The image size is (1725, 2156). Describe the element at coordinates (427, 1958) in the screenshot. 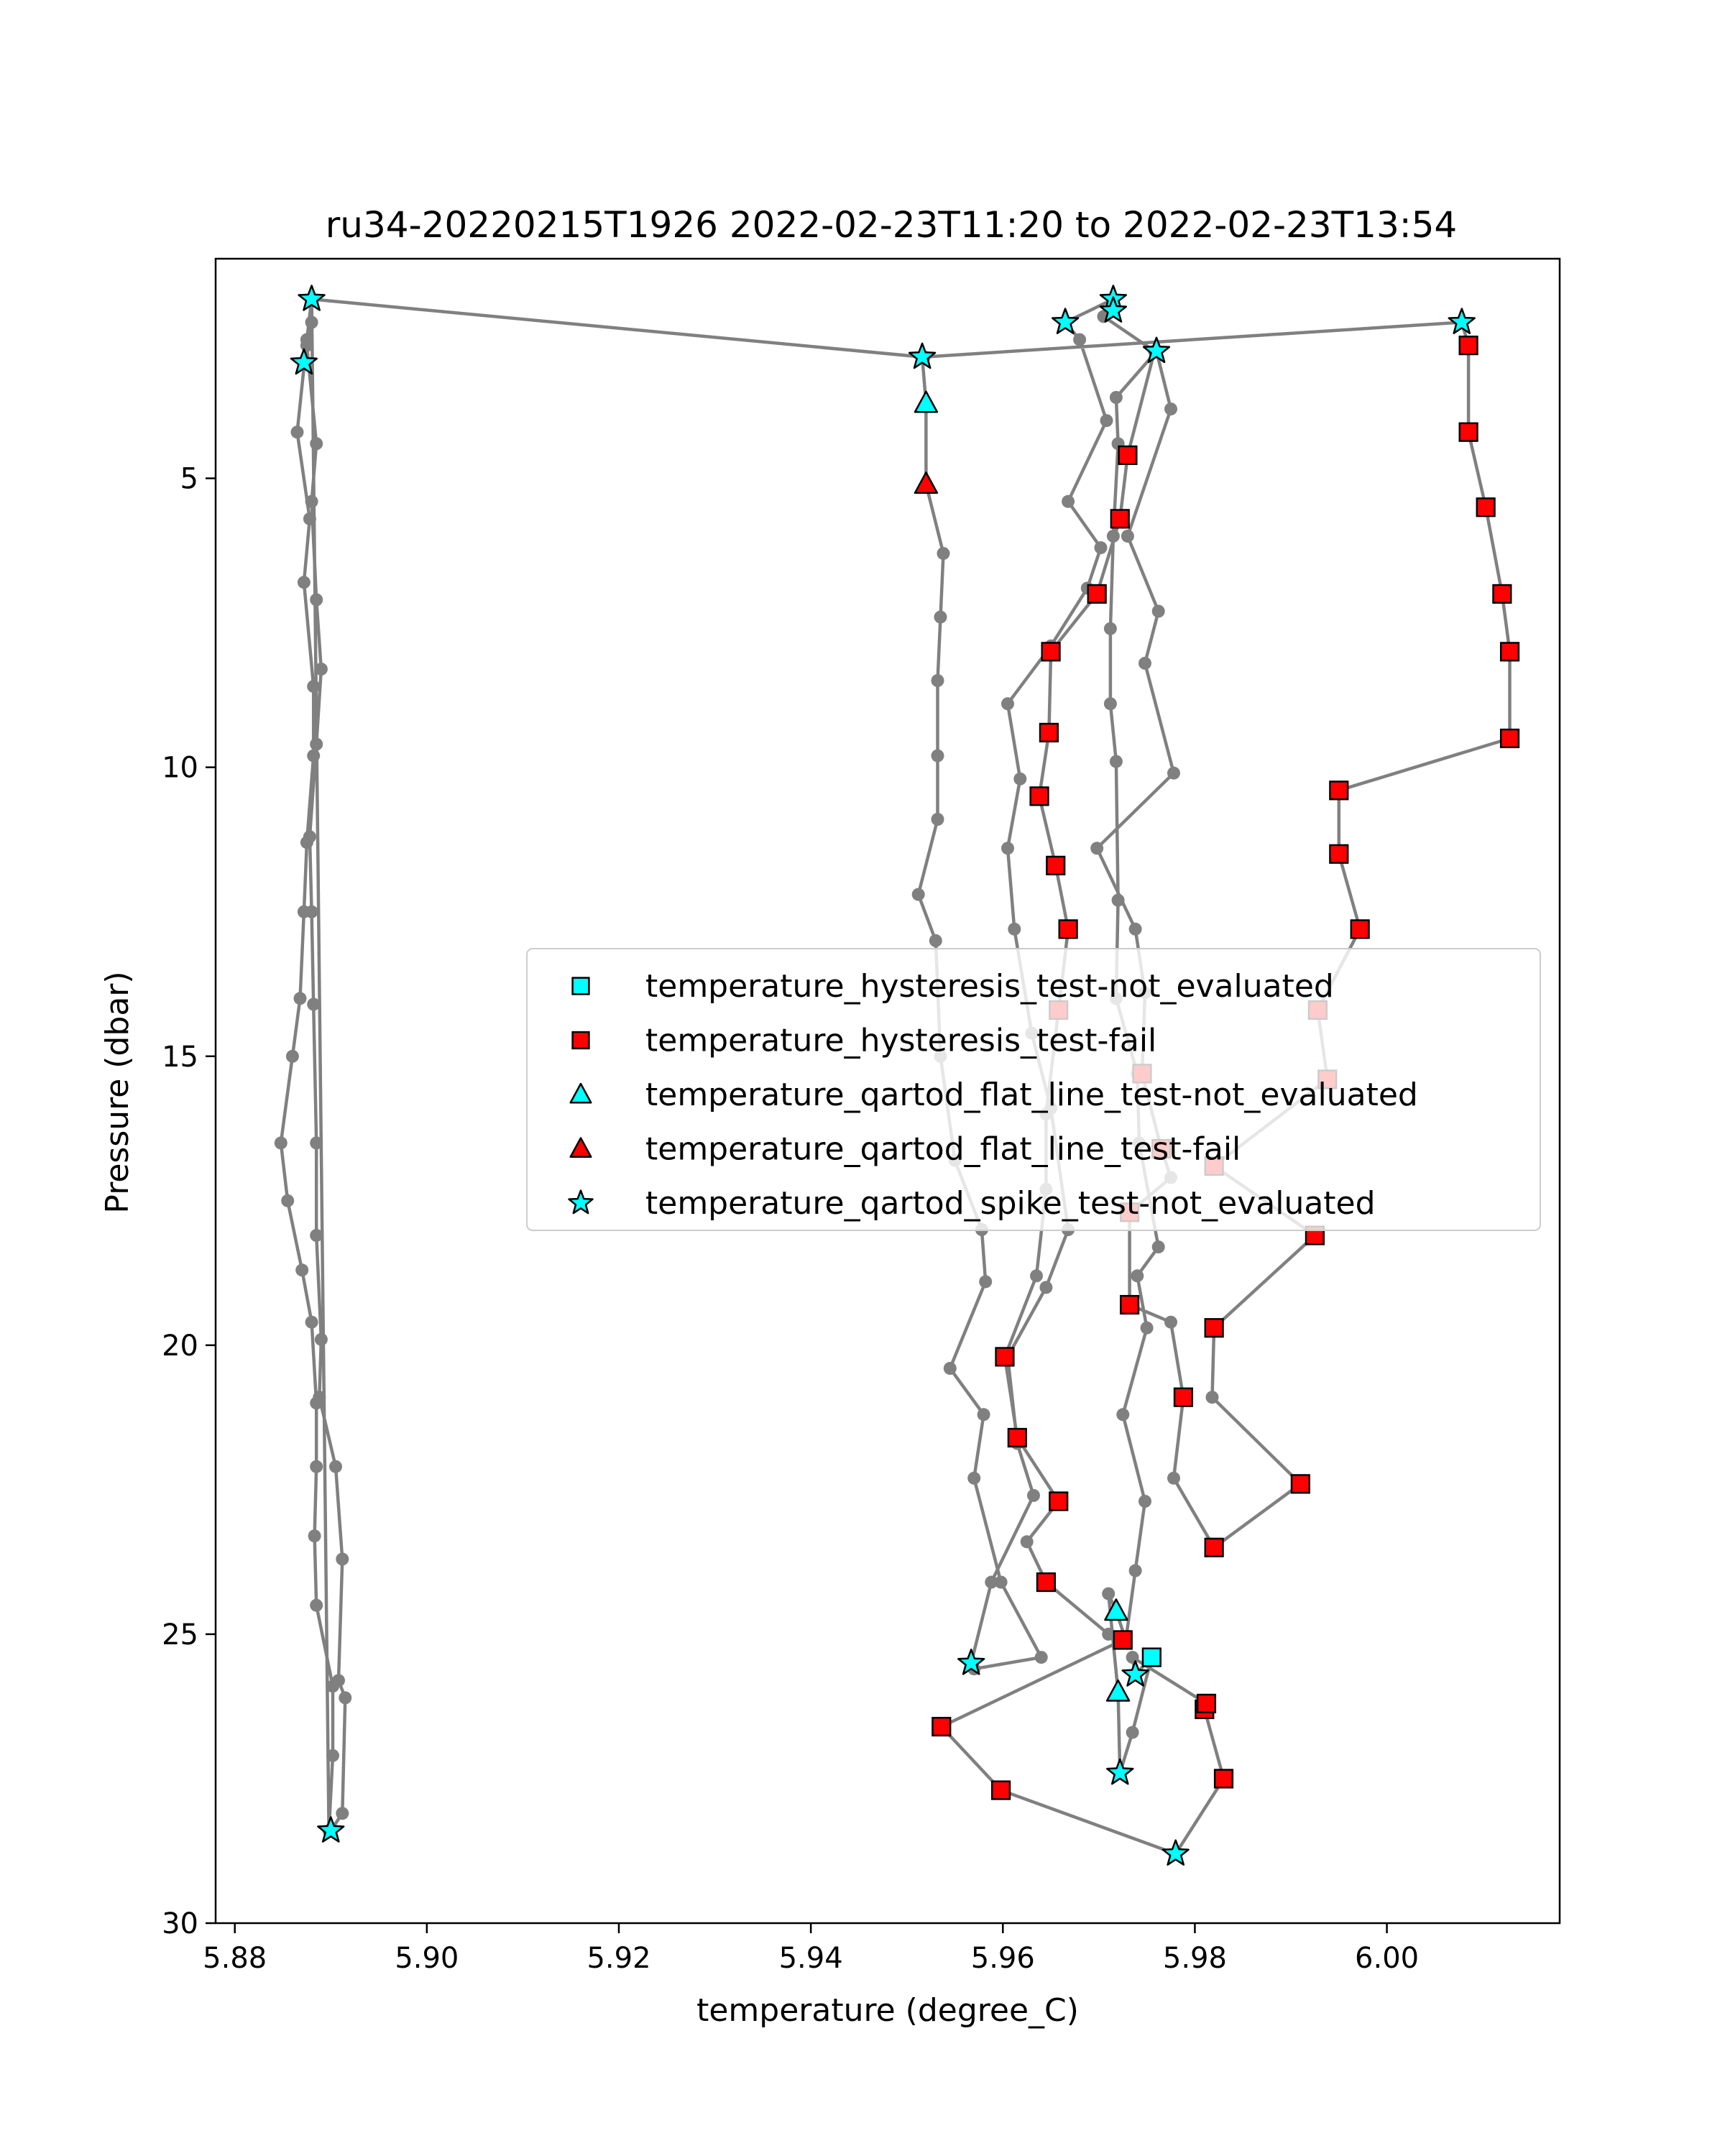

I see `x-tick-label: 5.90` at that location.